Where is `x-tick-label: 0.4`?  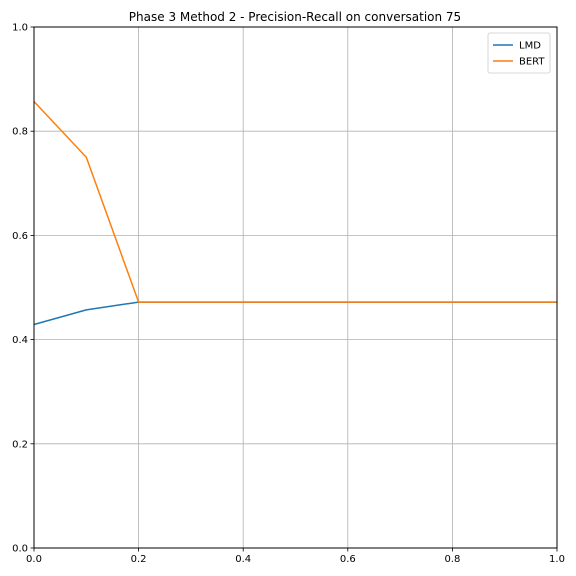 x-tick-label: 0.4 is located at coordinates (243, 559).